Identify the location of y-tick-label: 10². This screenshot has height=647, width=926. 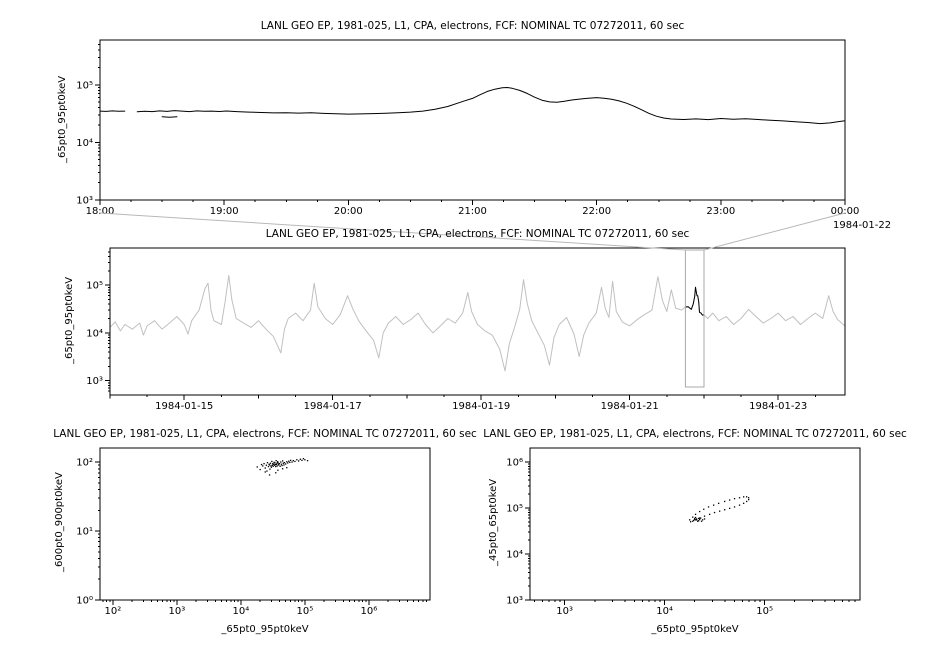
(84, 463).